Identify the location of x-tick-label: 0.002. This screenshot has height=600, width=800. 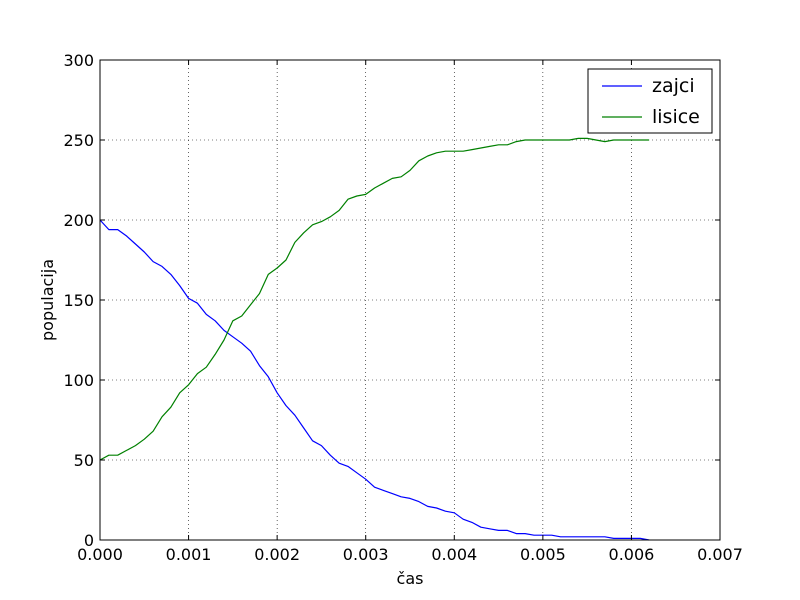
(277, 554).